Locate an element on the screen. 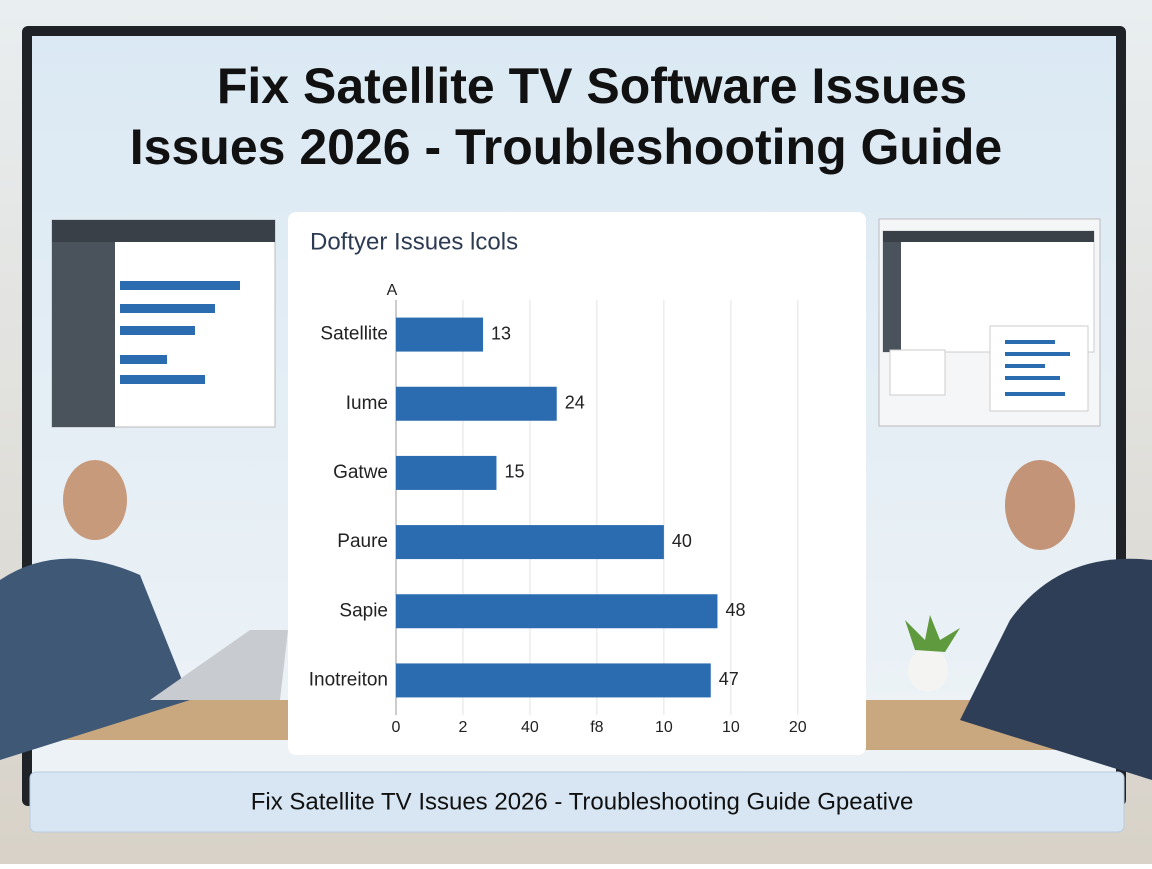  value-label: 13 is located at coordinates (501, 333).